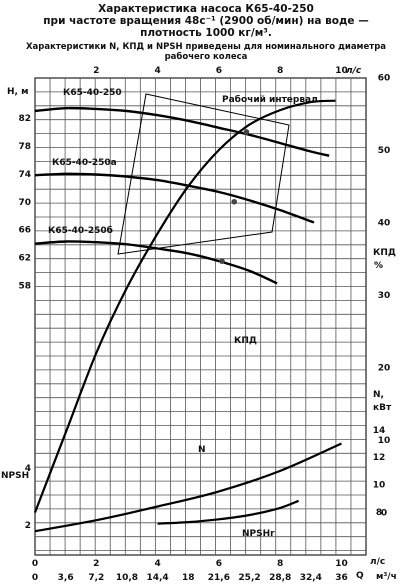  I want to click on head-curve-label-k65-40-250a: К65-40-250а, so click(84, 163).